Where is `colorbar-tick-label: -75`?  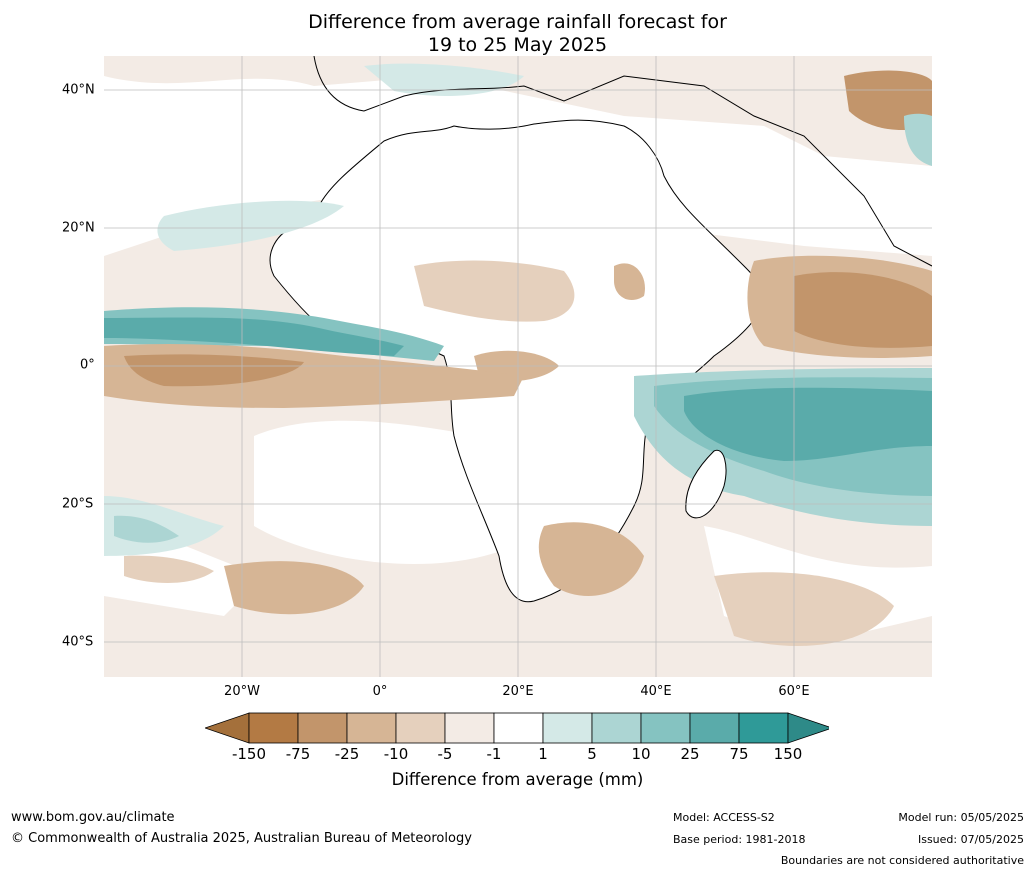 colorbar-tick-label: -75 is located at coordinates (298, 754).